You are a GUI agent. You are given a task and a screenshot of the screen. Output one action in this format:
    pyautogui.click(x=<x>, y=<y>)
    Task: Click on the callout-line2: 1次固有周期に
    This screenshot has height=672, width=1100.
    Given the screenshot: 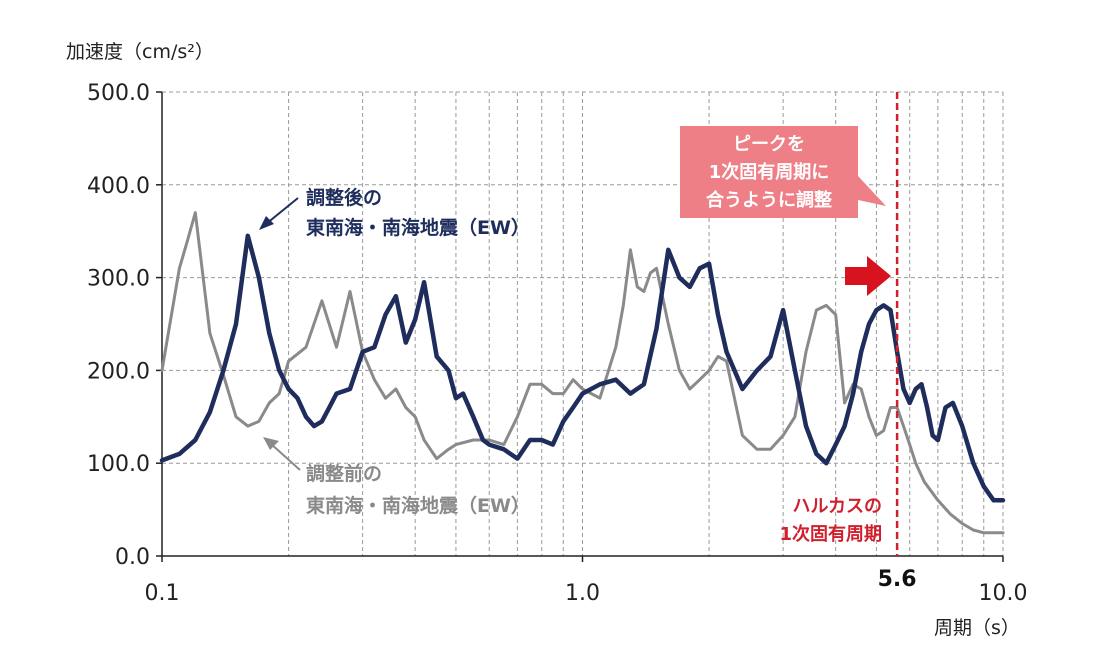 What is the action you would take?
    pyautogui.click(x=769, y=172)
    